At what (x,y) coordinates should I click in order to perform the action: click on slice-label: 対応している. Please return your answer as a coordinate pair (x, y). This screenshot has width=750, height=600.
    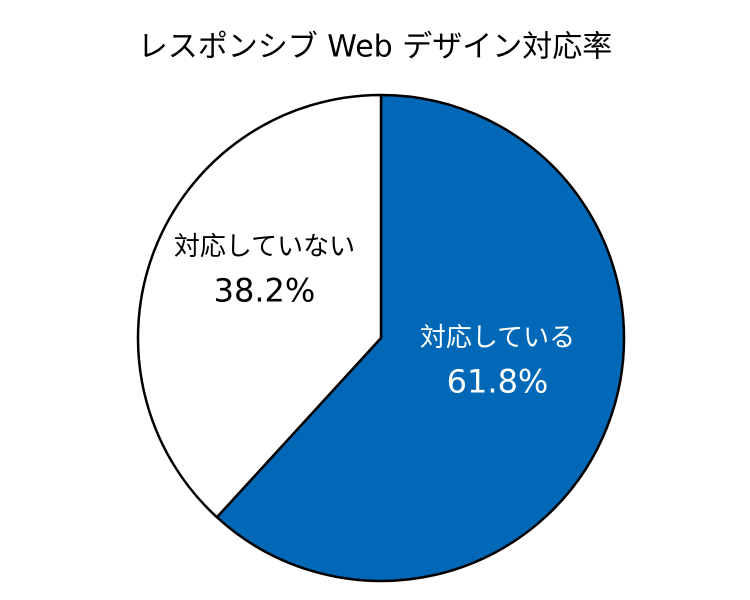
    Looking at the image, I should click on (497, 338).